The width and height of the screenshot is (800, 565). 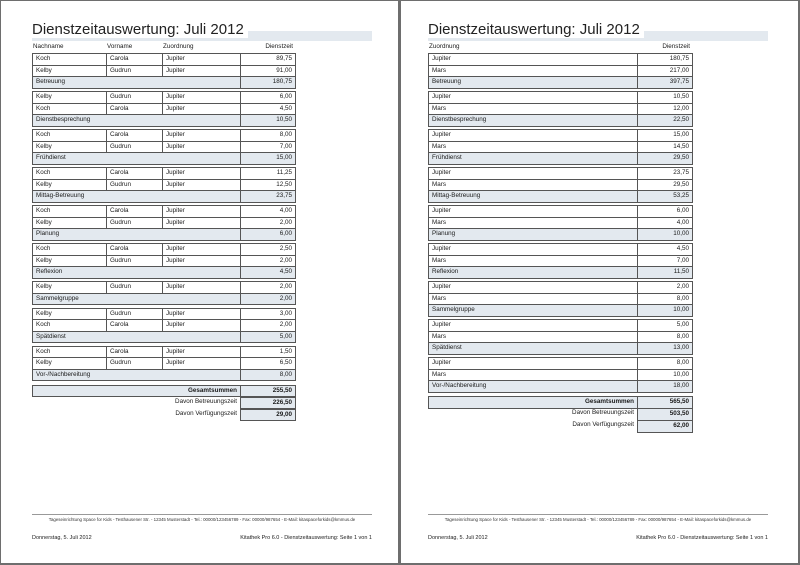 What do you see at coordinates (665, 120) in the screenshot?
I see `subtotal-value: 22,50` at bounding box center [665, 120].